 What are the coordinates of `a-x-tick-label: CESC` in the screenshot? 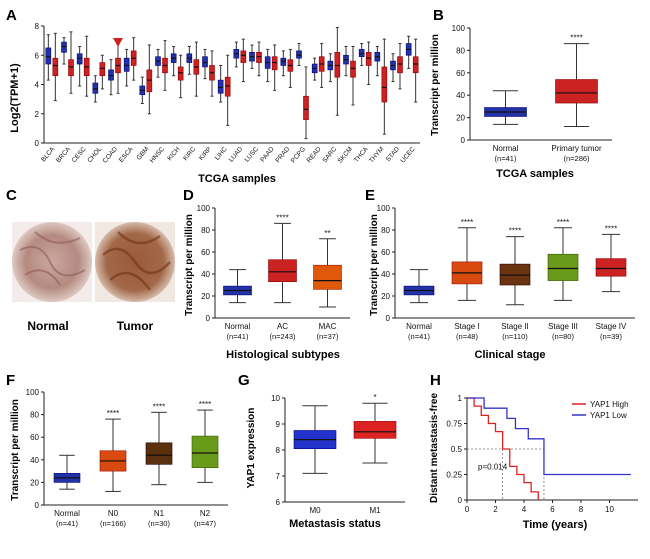 It's located at (79, 155).